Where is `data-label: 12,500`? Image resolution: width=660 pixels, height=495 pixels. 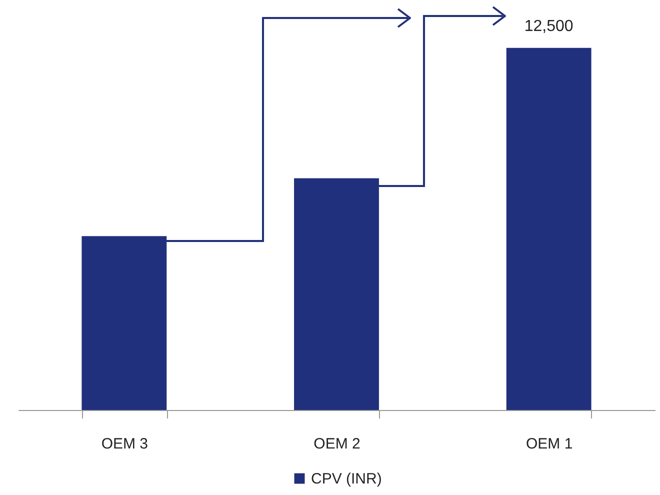
data-label: 12,500 is located at coordinates (549, 26).